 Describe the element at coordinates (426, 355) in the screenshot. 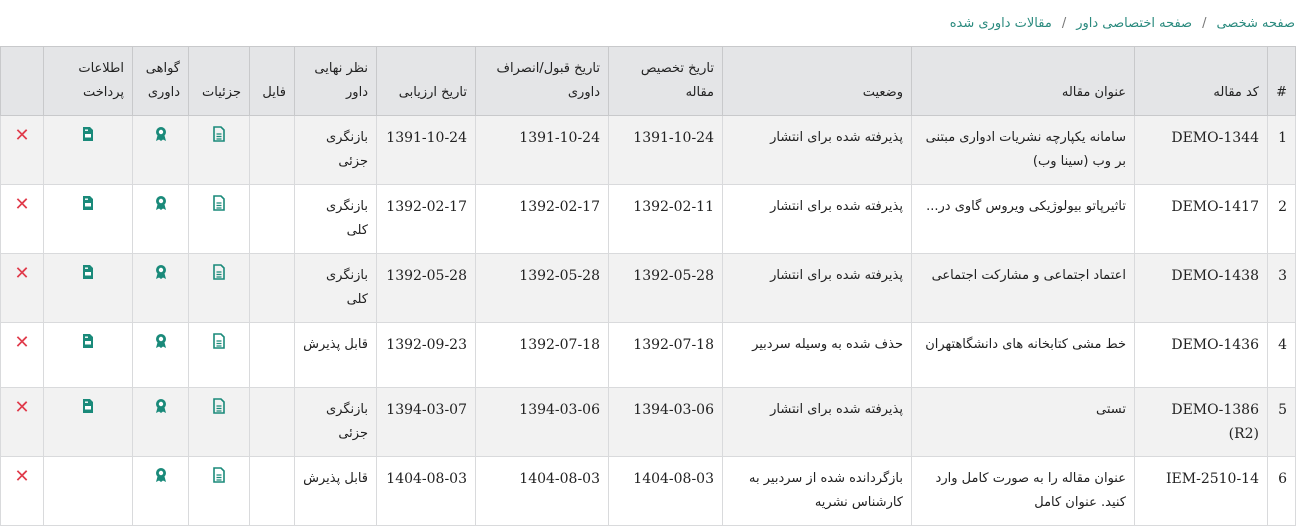

I see `evaluation-date: 1392-09-23` at that location.